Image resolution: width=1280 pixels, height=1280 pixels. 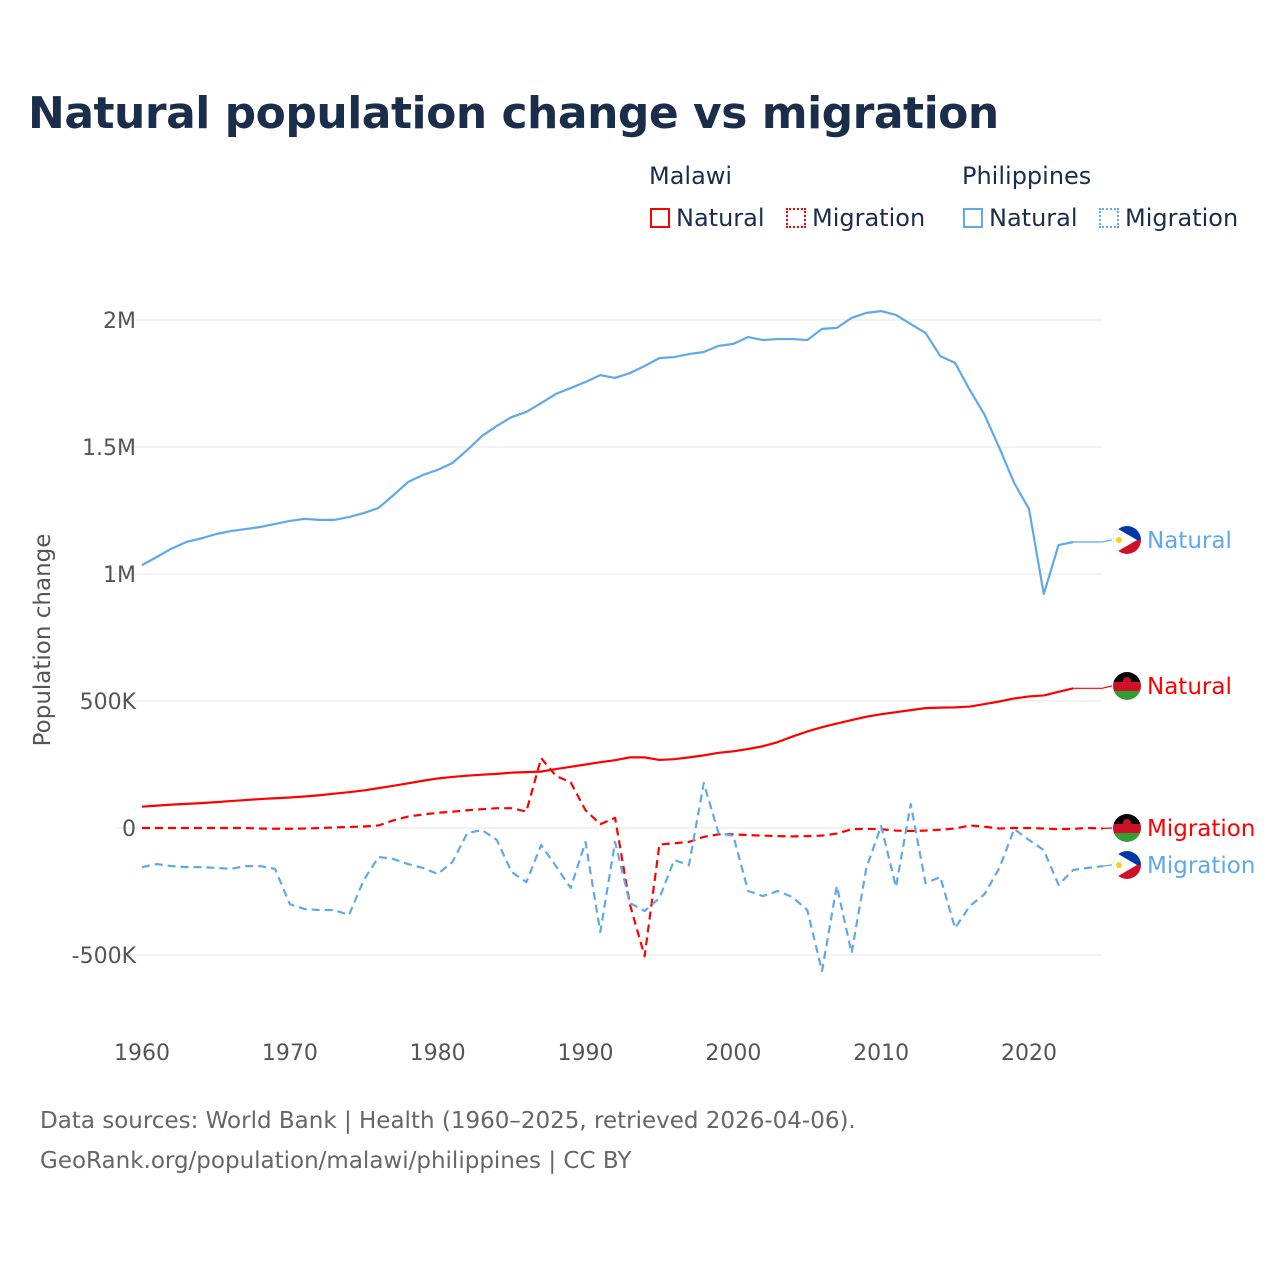 What do you see at coordinates (119, 575) in the screenshot?
I see `y-tick-label: 1M` at bounding box center [119, 575].